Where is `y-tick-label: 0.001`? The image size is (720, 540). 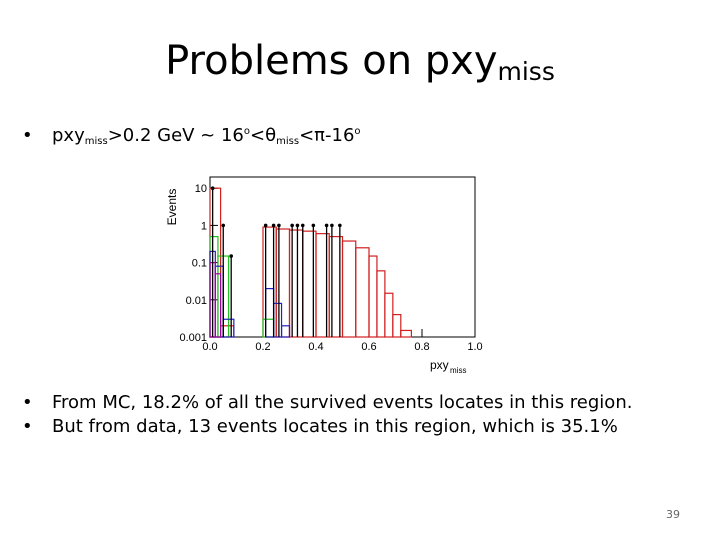
y-tick-label: 0.001 is located at coordinates (193, 338).